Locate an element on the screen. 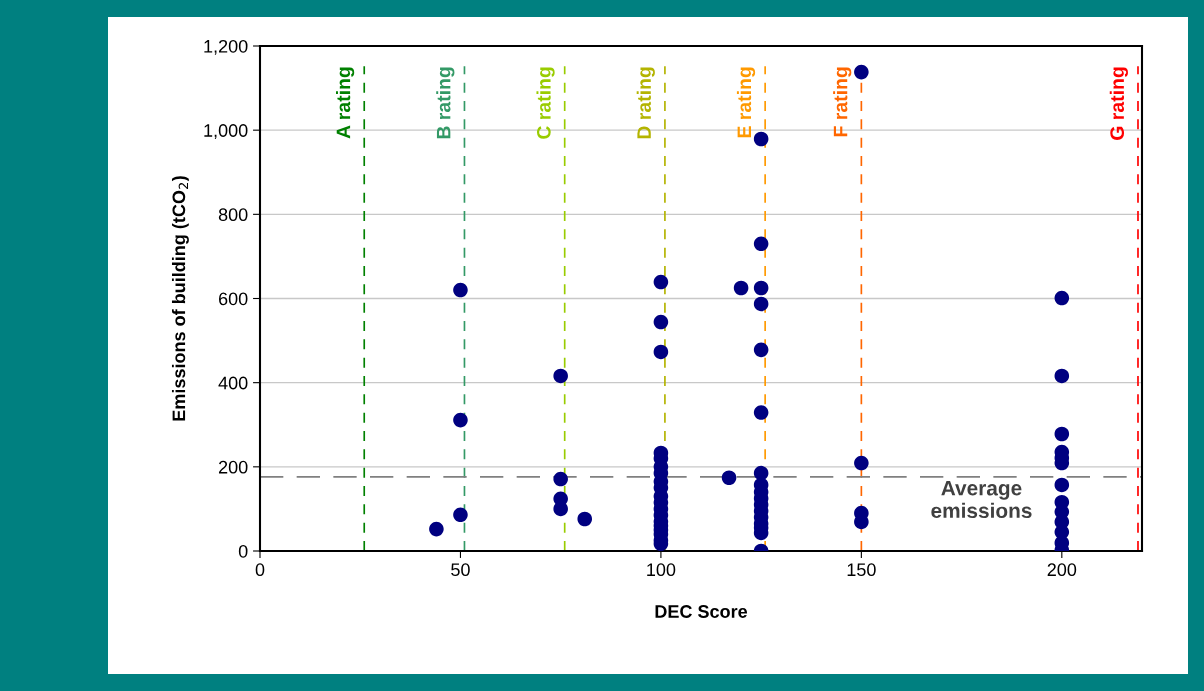 This screenshot has height=691, width=1204. ref-line-label: D rating is located at coordinates (645, 103).